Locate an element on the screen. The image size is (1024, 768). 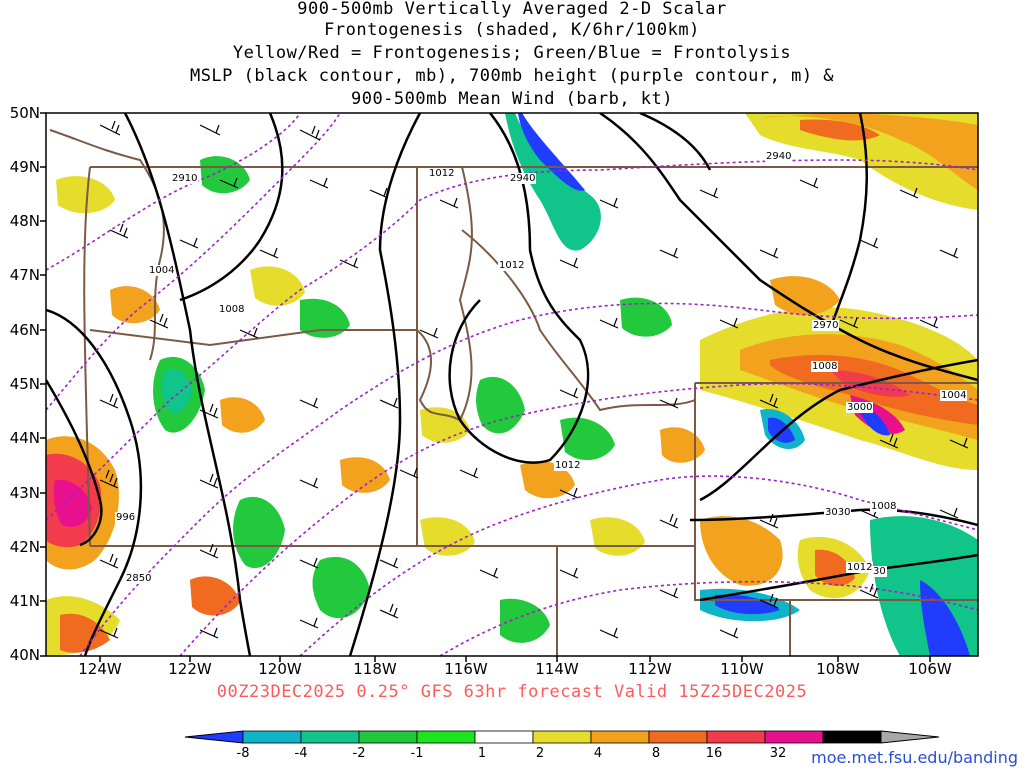
lat-label: 40N is located at coordinates (24, 655).